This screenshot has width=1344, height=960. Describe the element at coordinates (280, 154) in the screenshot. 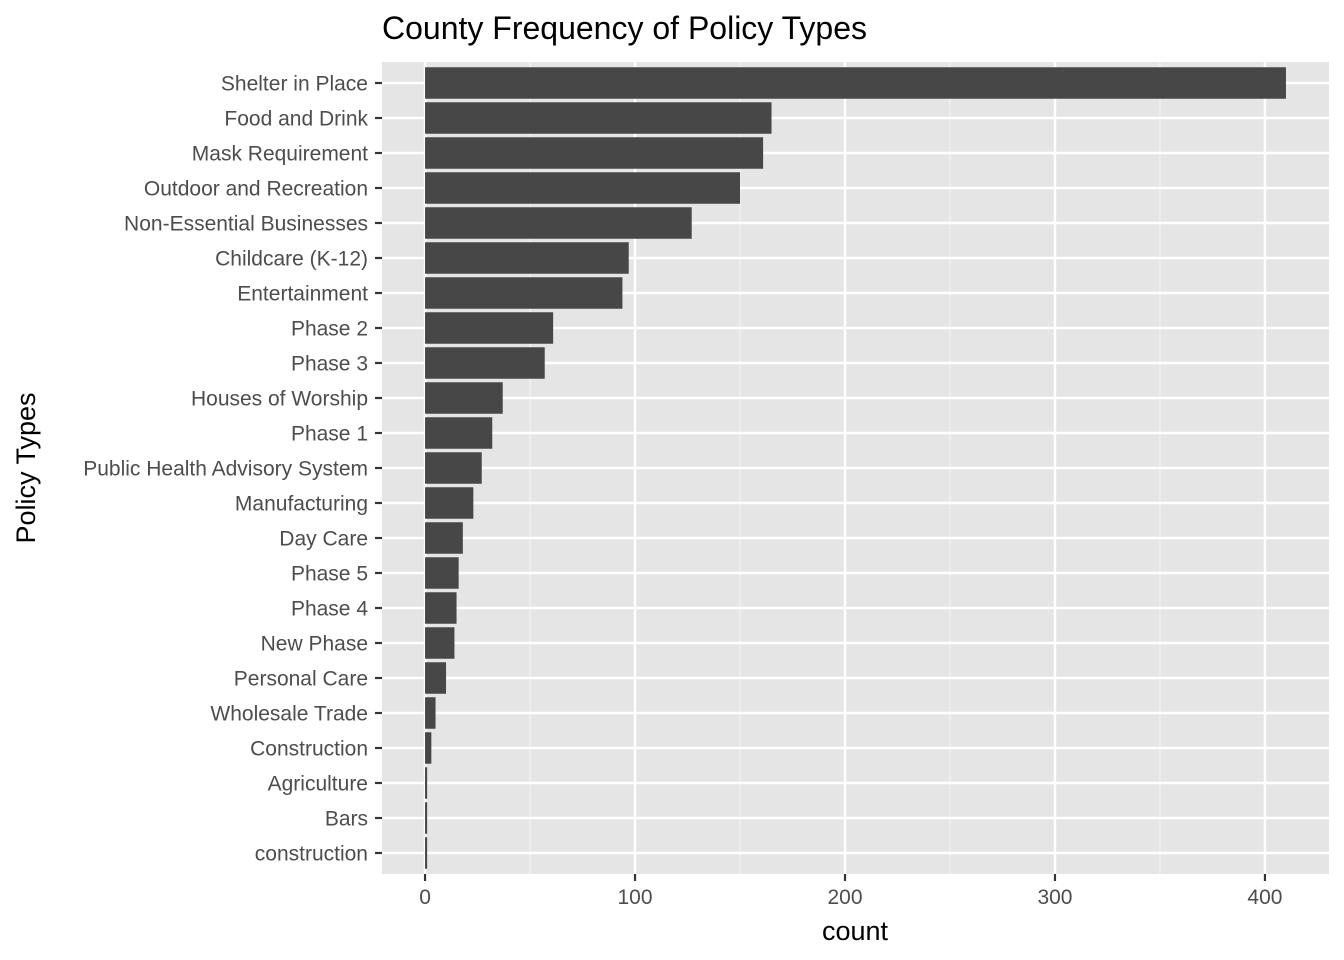

I see `y-tick-label: Mask Requirement` at that location.